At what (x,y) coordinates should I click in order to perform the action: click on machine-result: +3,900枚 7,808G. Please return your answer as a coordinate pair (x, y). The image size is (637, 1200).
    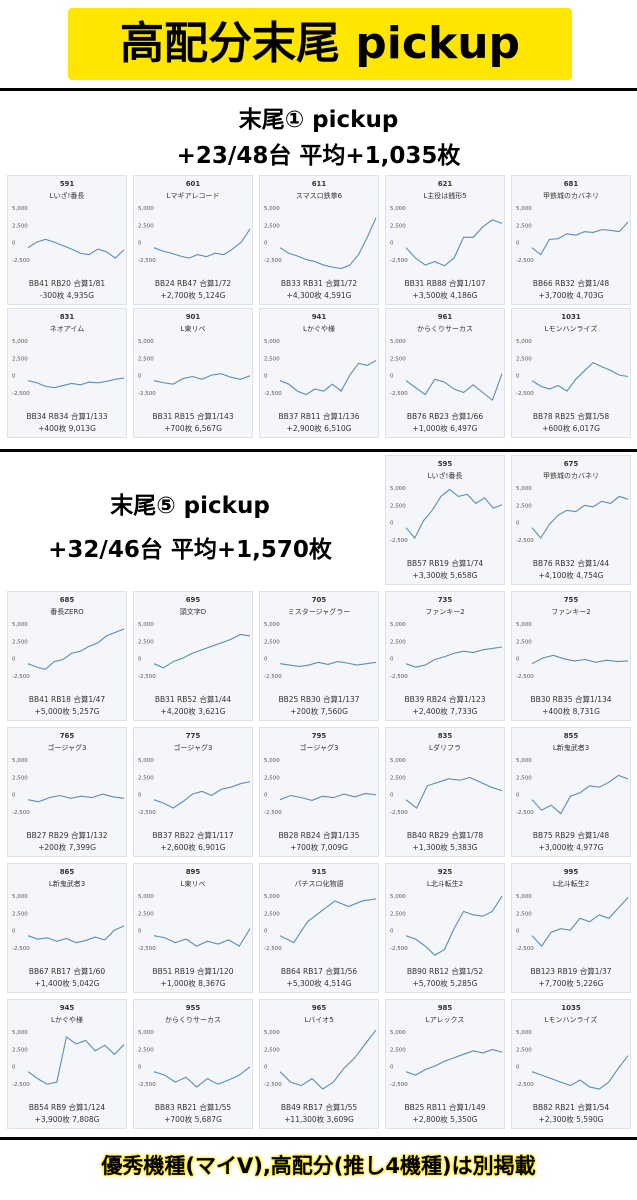
    Looking at the image, I should click on (67, 1119).